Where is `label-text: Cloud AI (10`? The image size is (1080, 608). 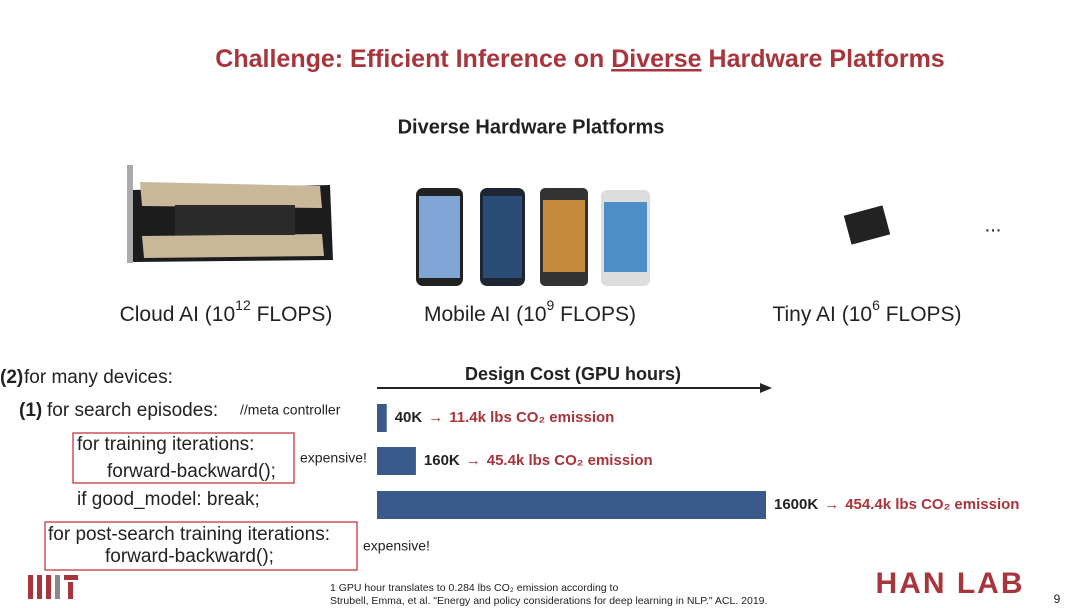 label-text: Cloud AI (10 is located at coordinates (178, 314).